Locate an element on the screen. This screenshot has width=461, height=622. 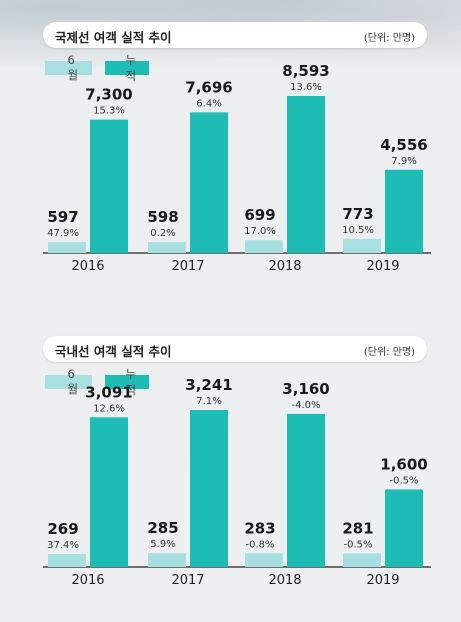
growth-label-june-2018: 17.0% is located at coordinates (260, 231).